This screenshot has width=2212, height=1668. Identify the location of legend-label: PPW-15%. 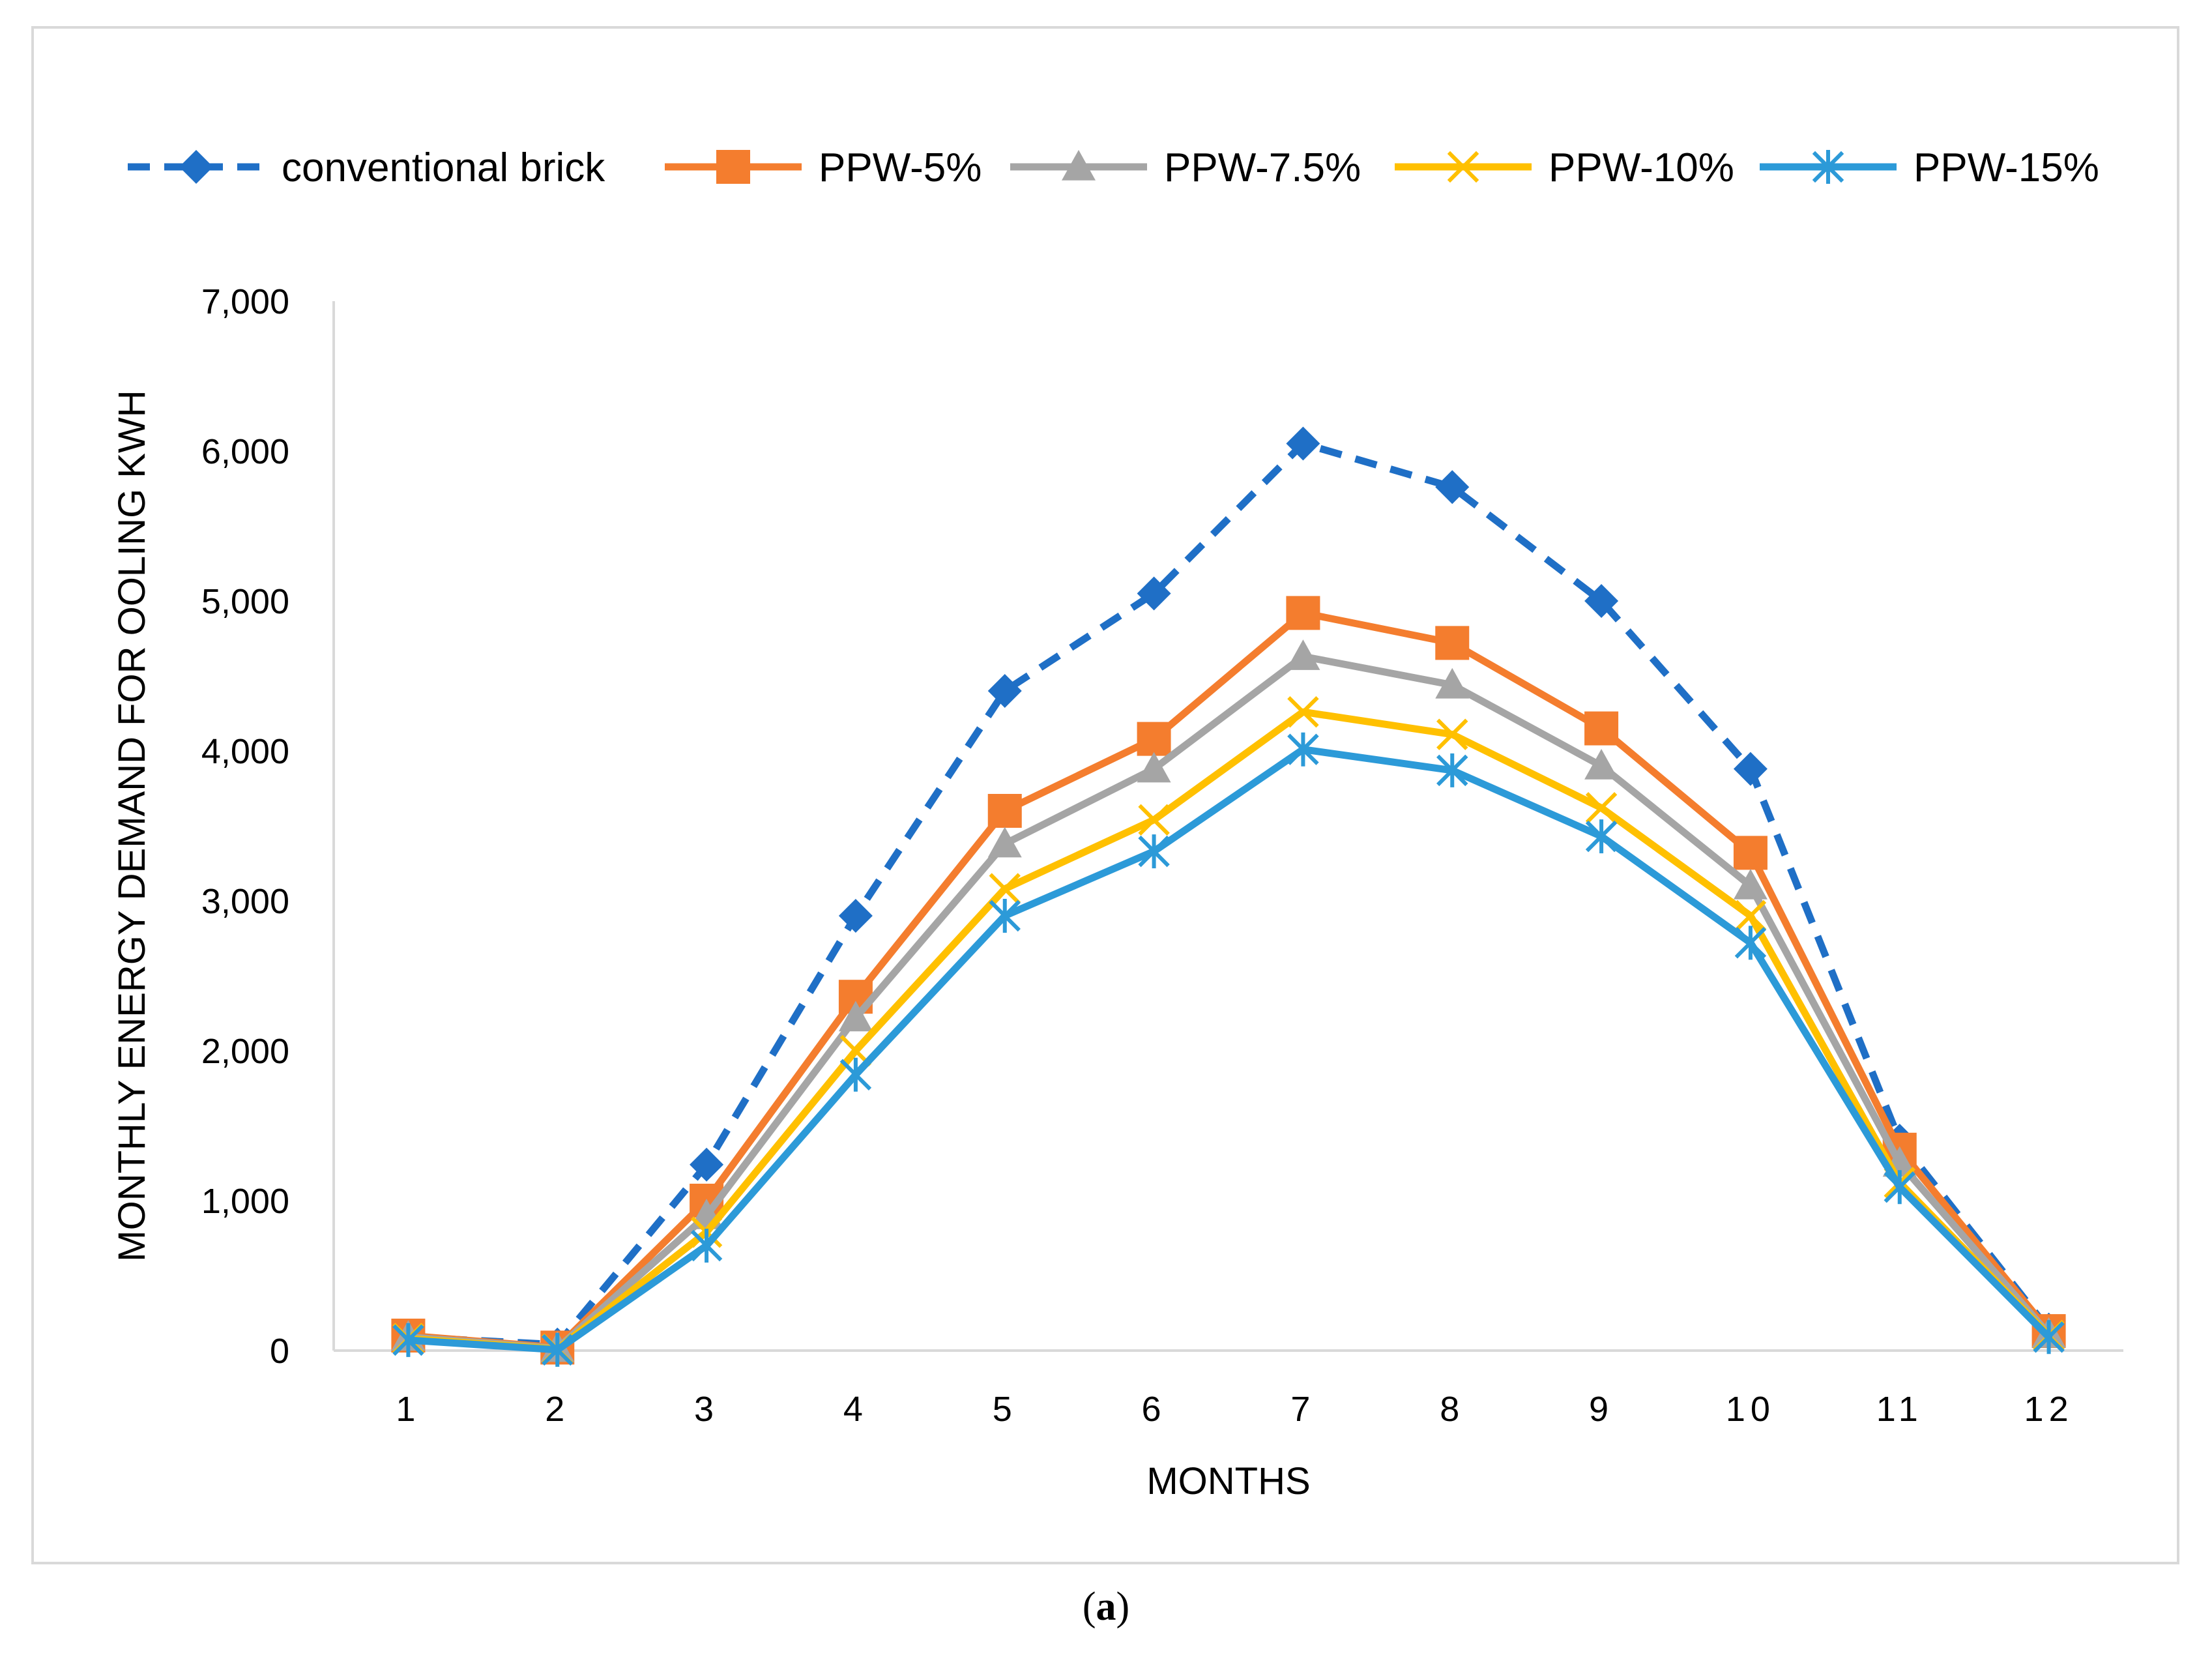
(2006, 167).